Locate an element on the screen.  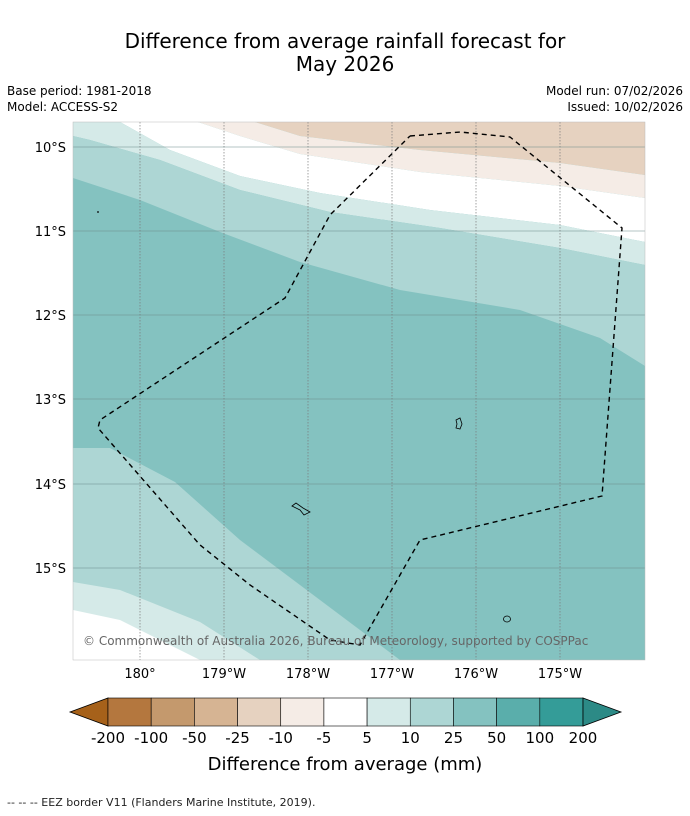
colorbar-tick-label: -200 is located at coordinates (108, 738).